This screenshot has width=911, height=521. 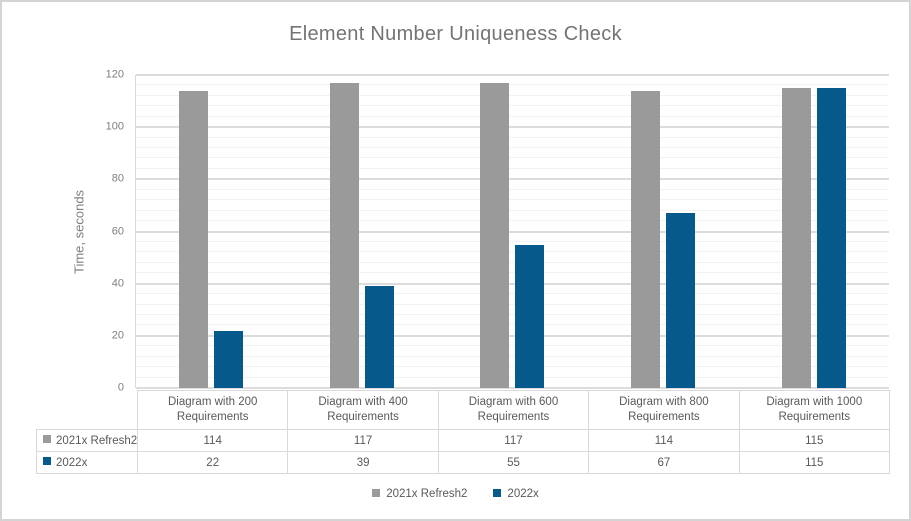 I want to click on value-cell: 55, so click(x=513, y=462).